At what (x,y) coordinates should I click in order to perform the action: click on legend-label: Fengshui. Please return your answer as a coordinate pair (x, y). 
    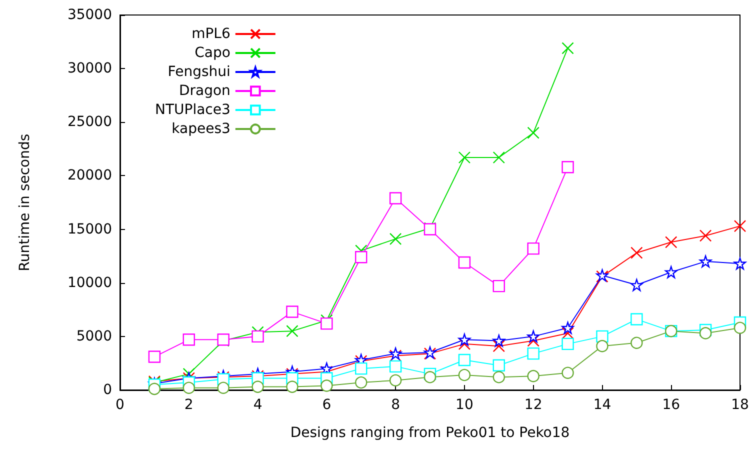
    Looking at the image, I should click on (199, 72).